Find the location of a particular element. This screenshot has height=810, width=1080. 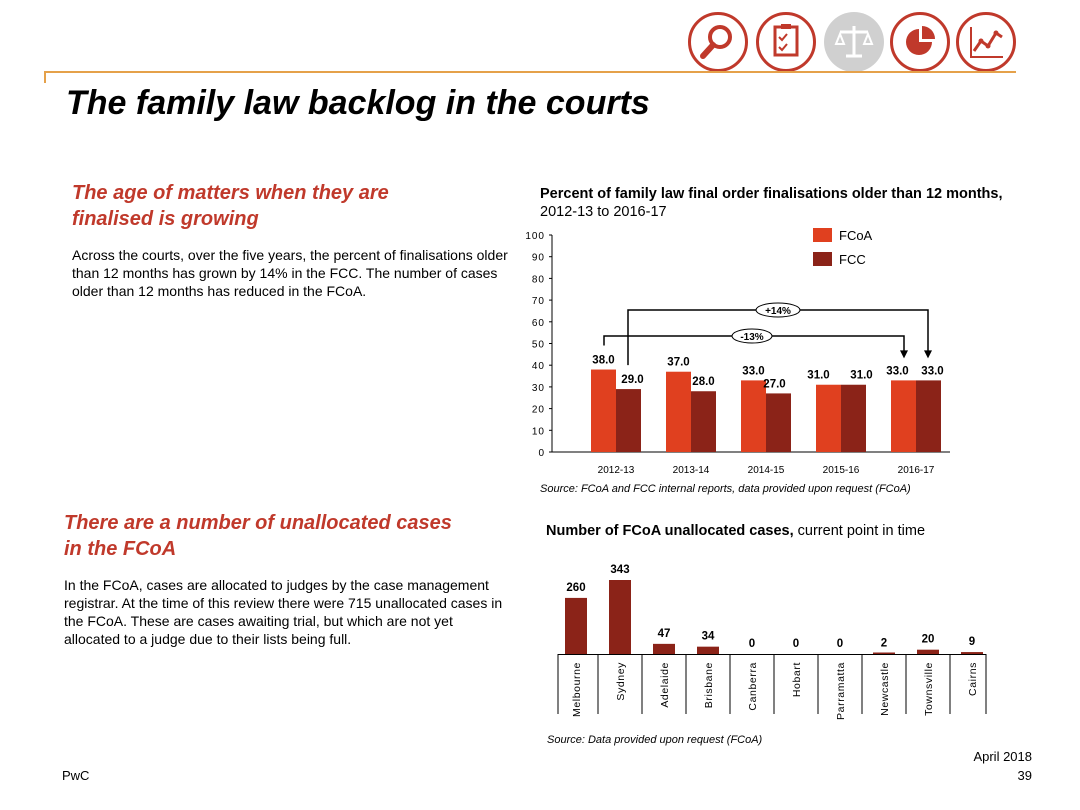

chart2-data-label: 9 is located at coordinates (972, 642).